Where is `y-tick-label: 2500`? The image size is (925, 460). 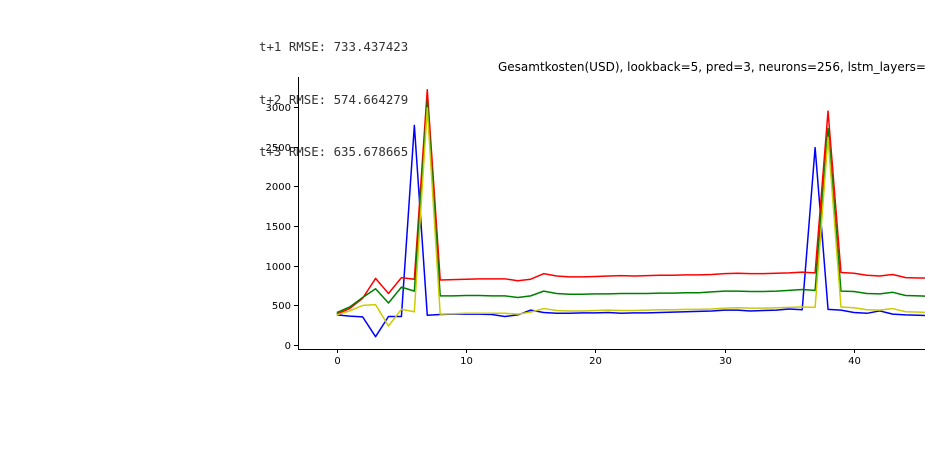
y-tick-label: 2500 is located at coordinates (278, 148).